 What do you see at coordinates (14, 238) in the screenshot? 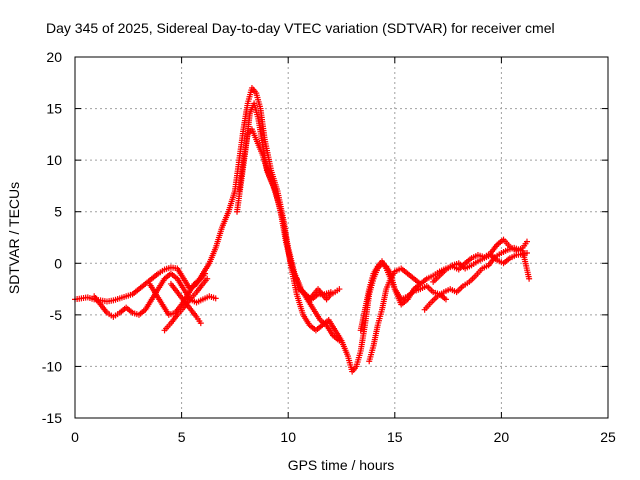
I see `y-axis-label: SDTVAR / TECUs` at bounding box center [14, 238].